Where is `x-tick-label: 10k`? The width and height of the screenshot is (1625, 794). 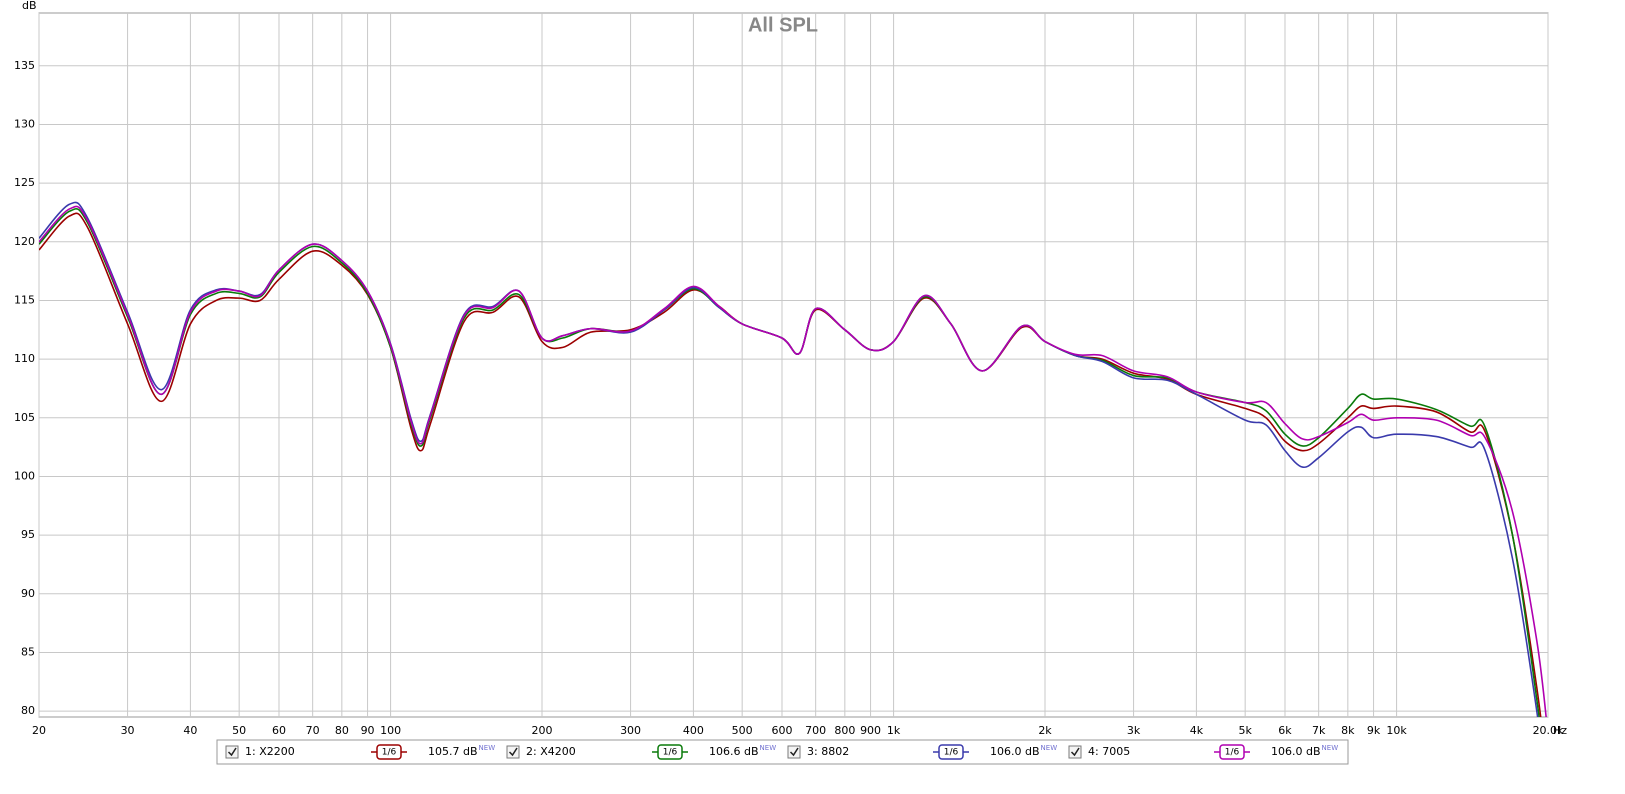
x-tick-label: 10k is located at coordinates (1396, 730).